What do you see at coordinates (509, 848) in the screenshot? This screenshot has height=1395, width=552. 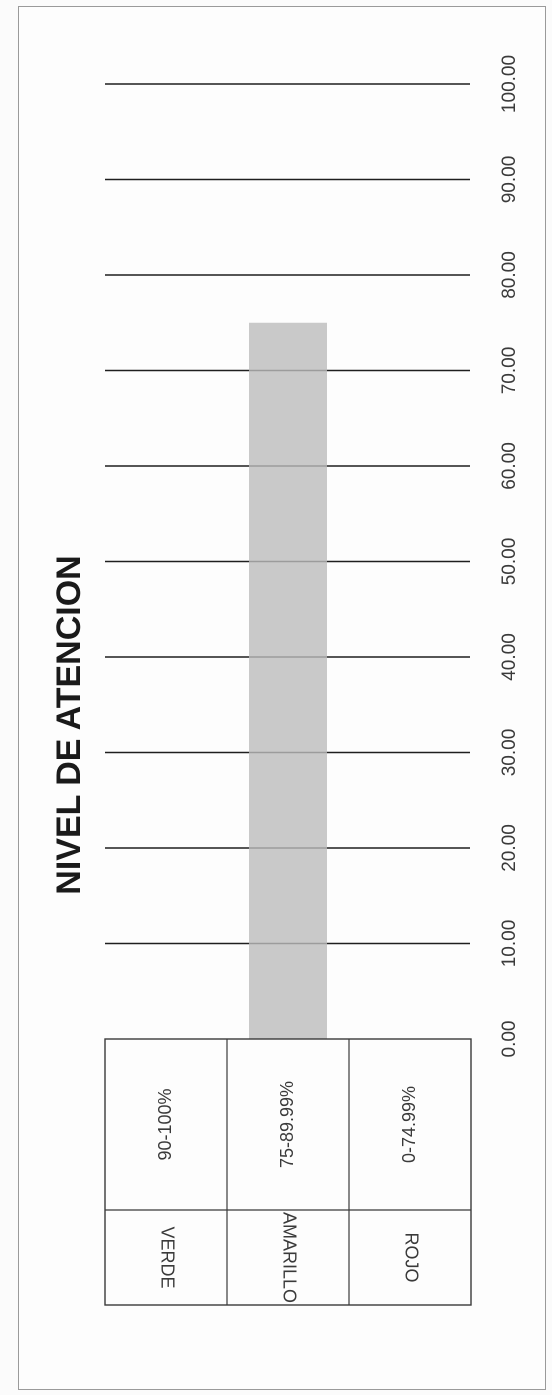 I see `x-tick-label: 20.00` at bounding box center [509, 848].